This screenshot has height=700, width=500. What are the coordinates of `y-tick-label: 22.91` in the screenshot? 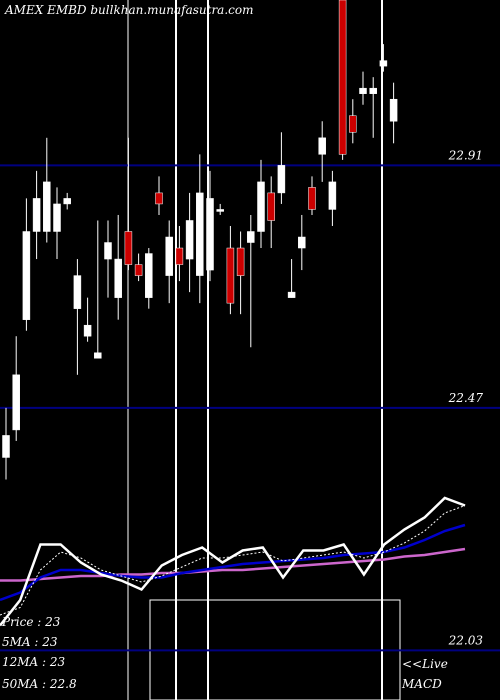 It's located at (465, 155).